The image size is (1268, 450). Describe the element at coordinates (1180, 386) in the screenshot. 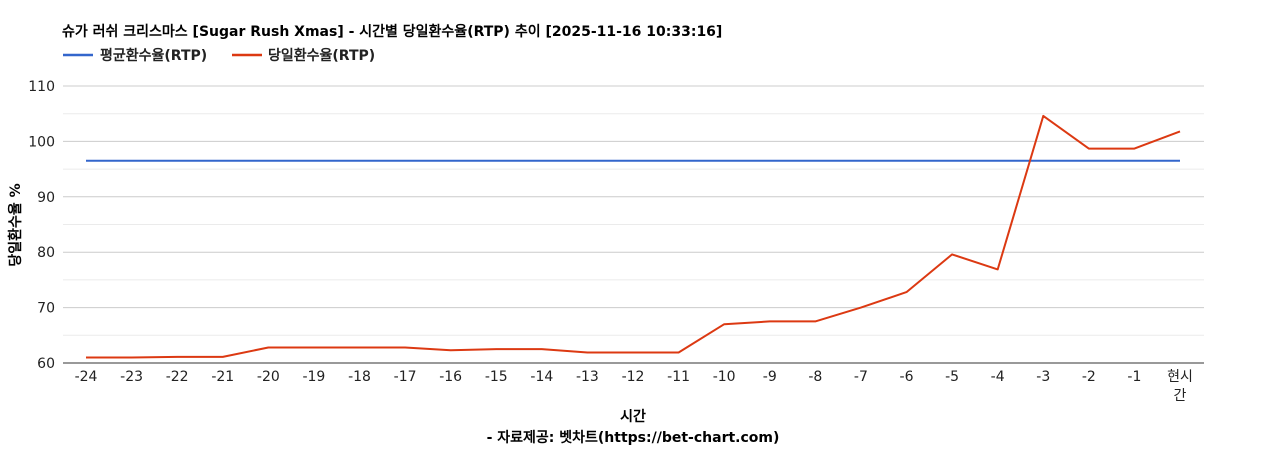

I see `x-tick-label: 현시 간` at that location.